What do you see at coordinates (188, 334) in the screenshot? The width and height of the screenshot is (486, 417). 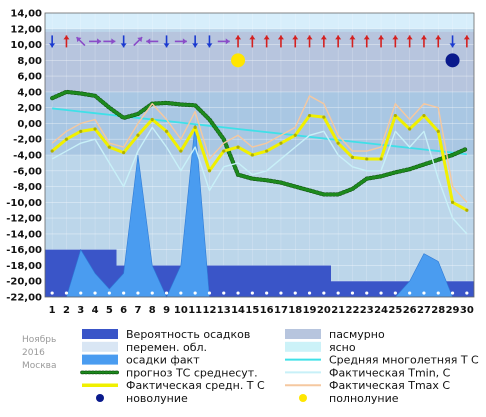 I see `legend-label: Вероятность осадков` at bounding box center [188, 334].